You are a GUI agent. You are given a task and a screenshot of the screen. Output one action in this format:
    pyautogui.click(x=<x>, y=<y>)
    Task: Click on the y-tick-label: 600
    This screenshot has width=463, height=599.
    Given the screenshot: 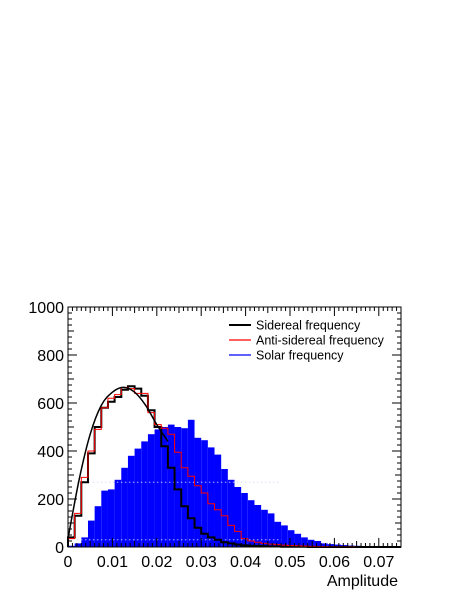 What is the action you would take?
    pyautogui.click(x=50, y=404)
    